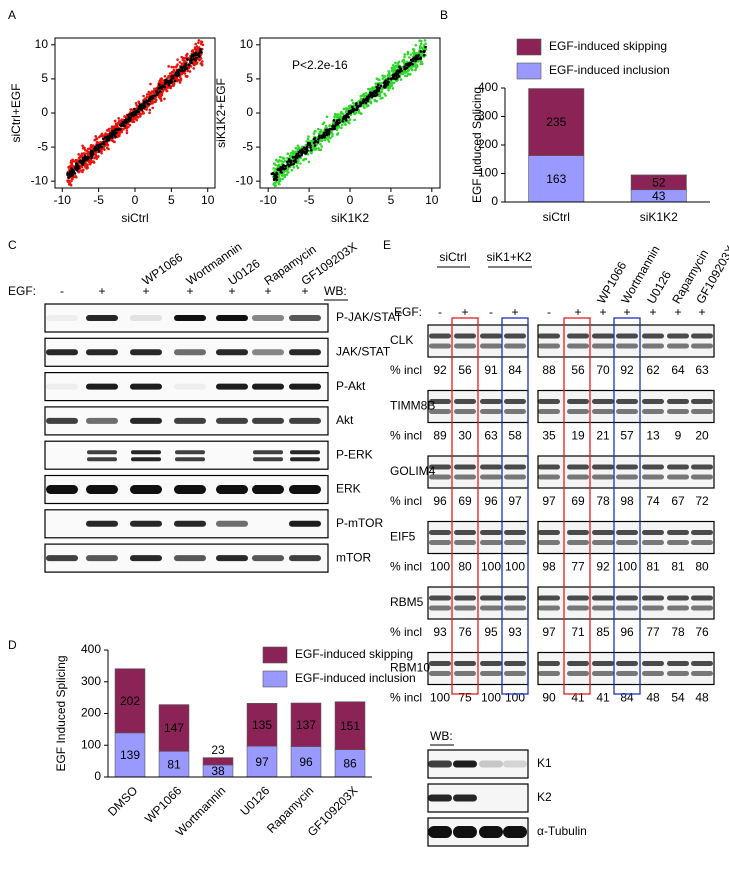 This screenshot has width=729, height=872. Describe the element at coordinates (406, 567) in the screenshot. I see `incl-label: % incl` at that location.